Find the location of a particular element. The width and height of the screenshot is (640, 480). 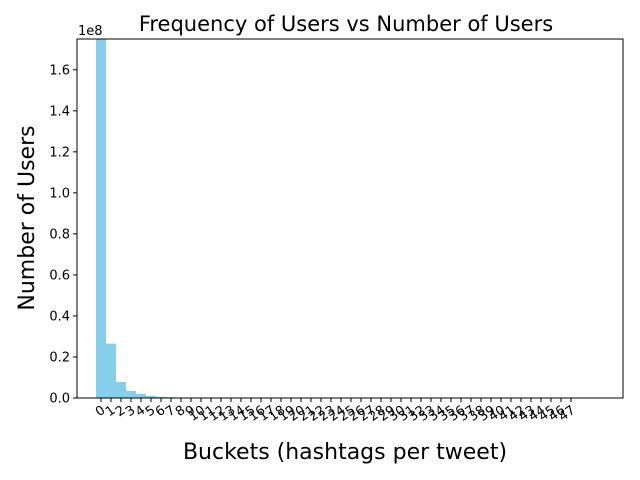

y-tick-label: 1.0 is located at coordinates (59, 193).